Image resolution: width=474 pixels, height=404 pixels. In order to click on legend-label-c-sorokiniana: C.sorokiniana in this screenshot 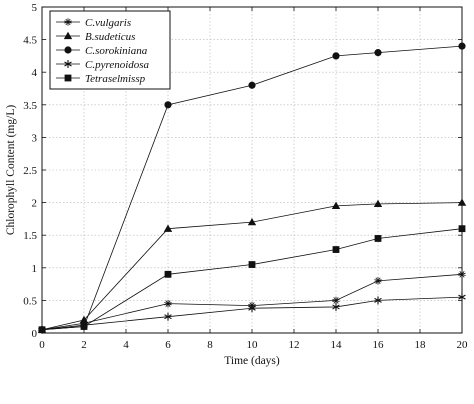, I will do `click(116, 51)`.